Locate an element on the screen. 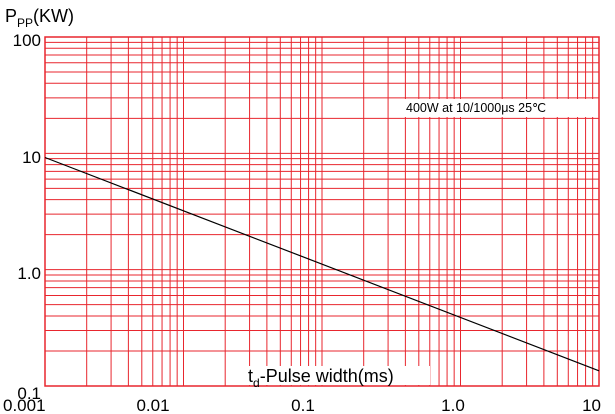 This screenshot has height=414, width=615. x-tick-label: 0.001 is located at coordinates (24, 405).